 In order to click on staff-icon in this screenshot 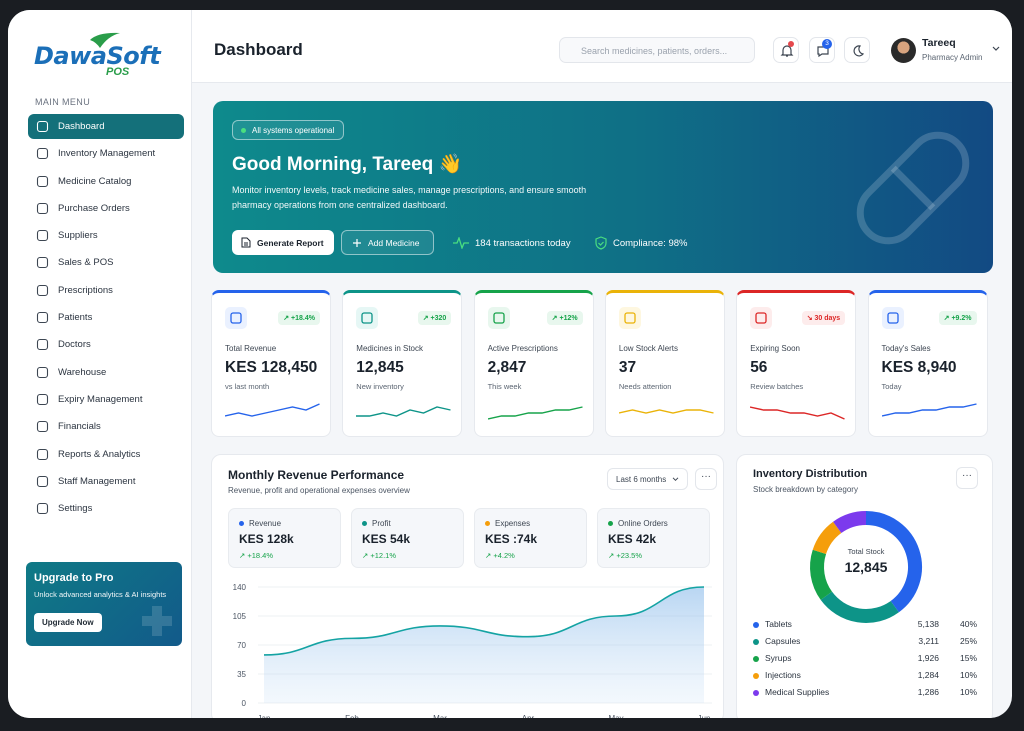, I will do `click(42, 481)`.